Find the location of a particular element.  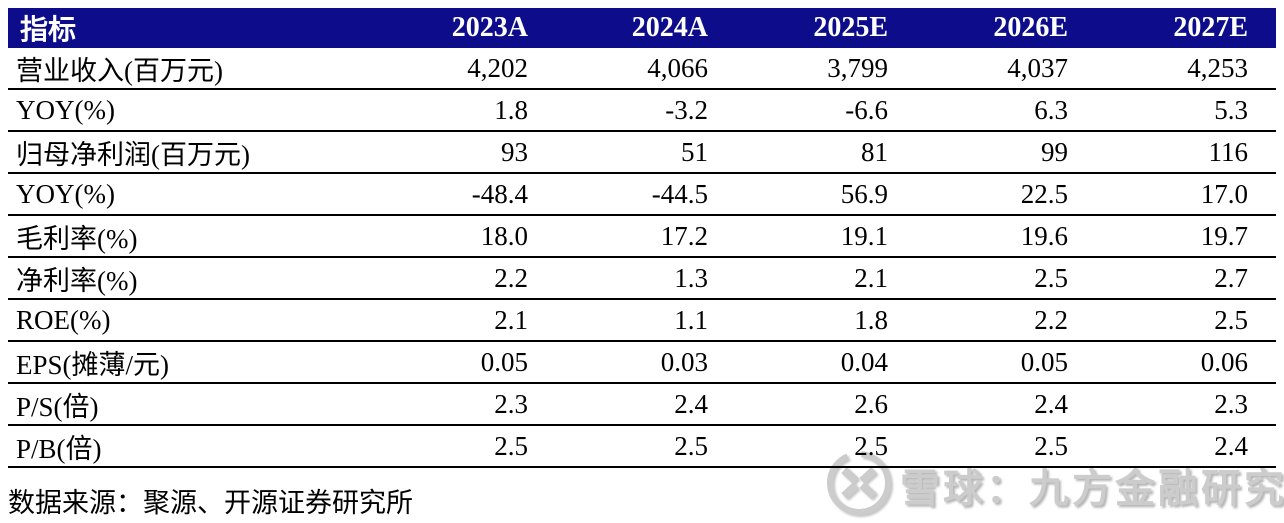

cell-value: 0.04 is located at coordinates (826, 362).